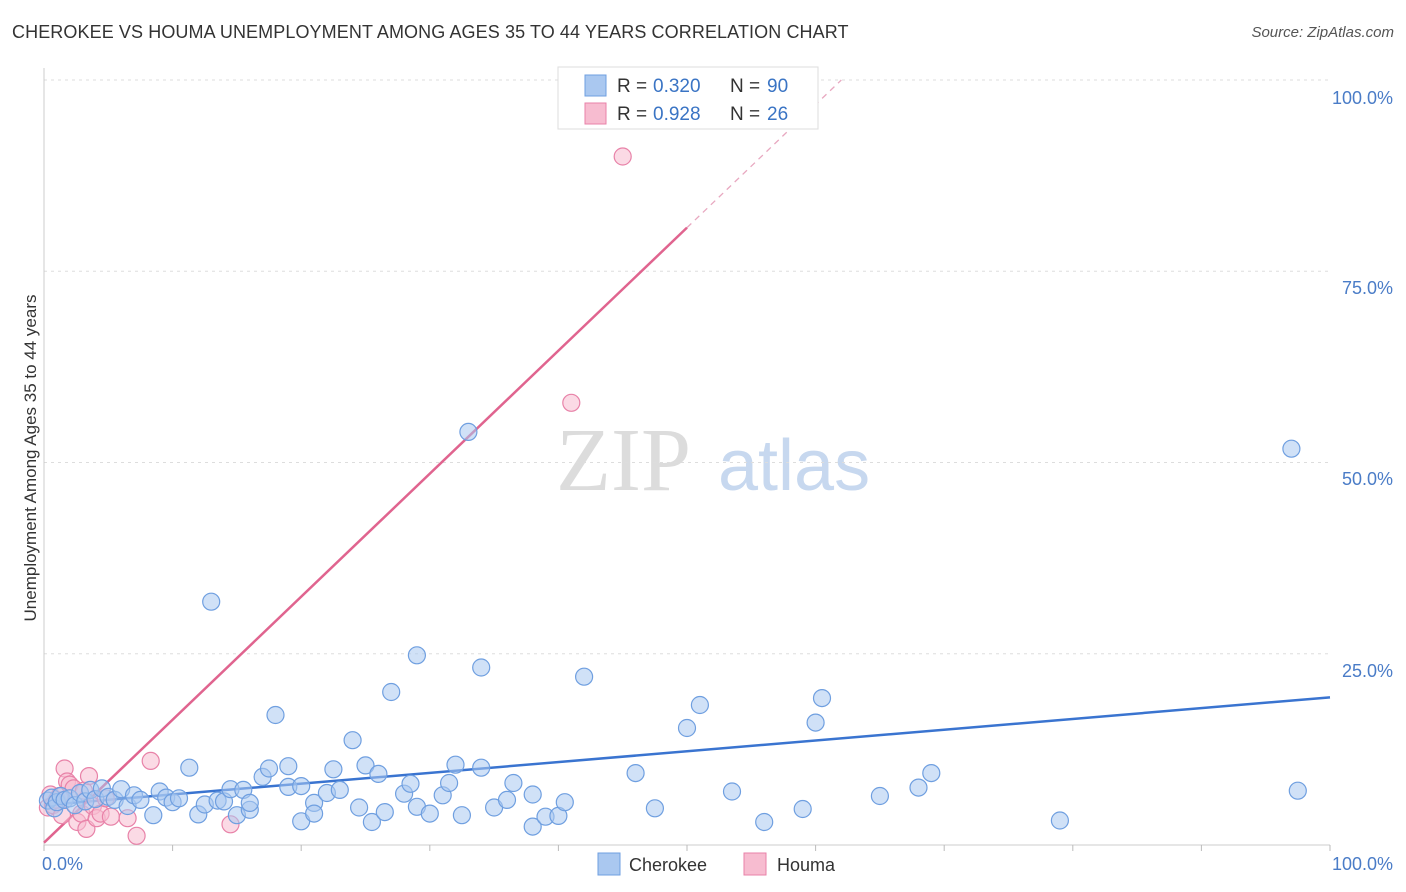  What do you see at coordinates (677, 114) in the screenshot?
I see `legend-r-value-houma: 0.928` at bounding box center [677, 114].